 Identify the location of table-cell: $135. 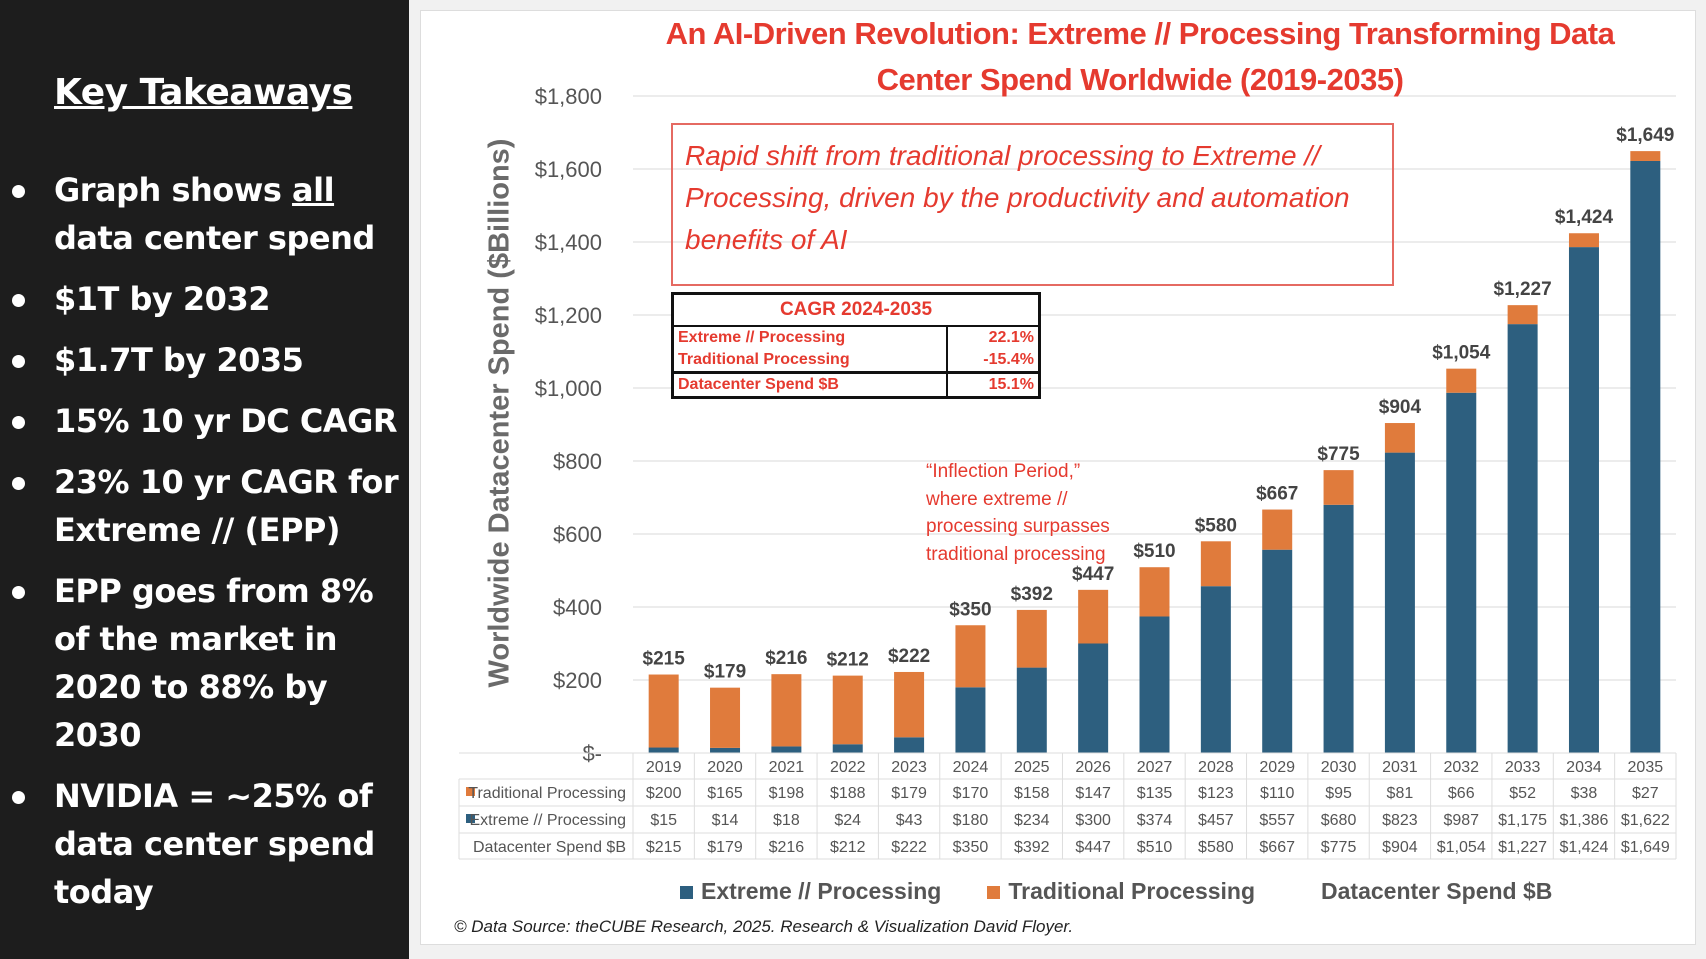
(1155, 793).